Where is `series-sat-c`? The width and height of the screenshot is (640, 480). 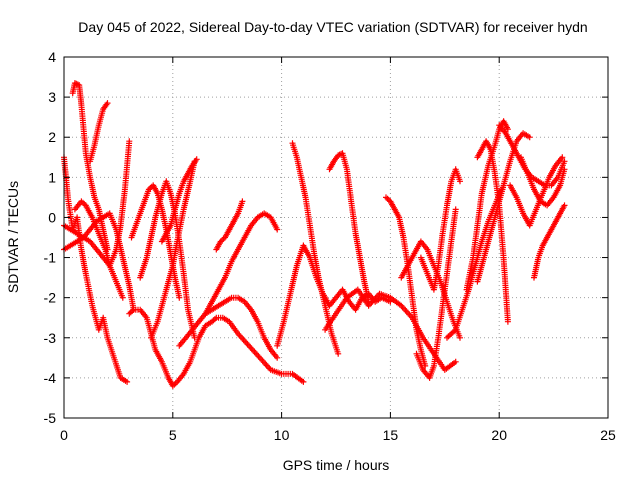 series-sat-c is located at coordinates (99, 132).